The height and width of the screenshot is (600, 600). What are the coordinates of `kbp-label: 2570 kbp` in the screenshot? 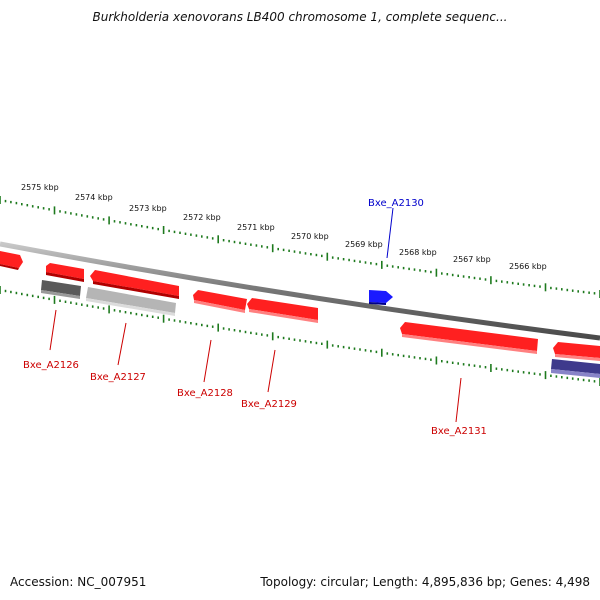 It's located at (310, 236).